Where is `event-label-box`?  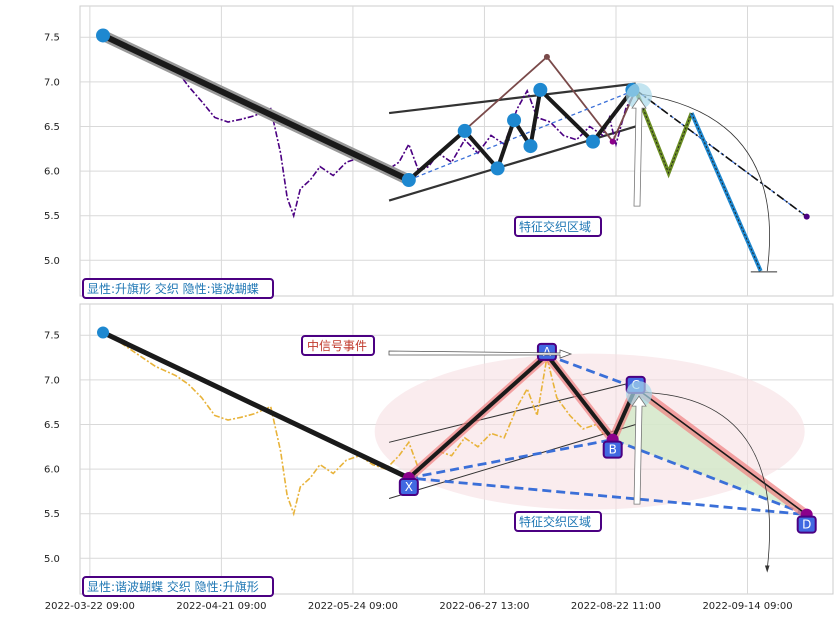
event-label-box is located at coordinates (338, 345).